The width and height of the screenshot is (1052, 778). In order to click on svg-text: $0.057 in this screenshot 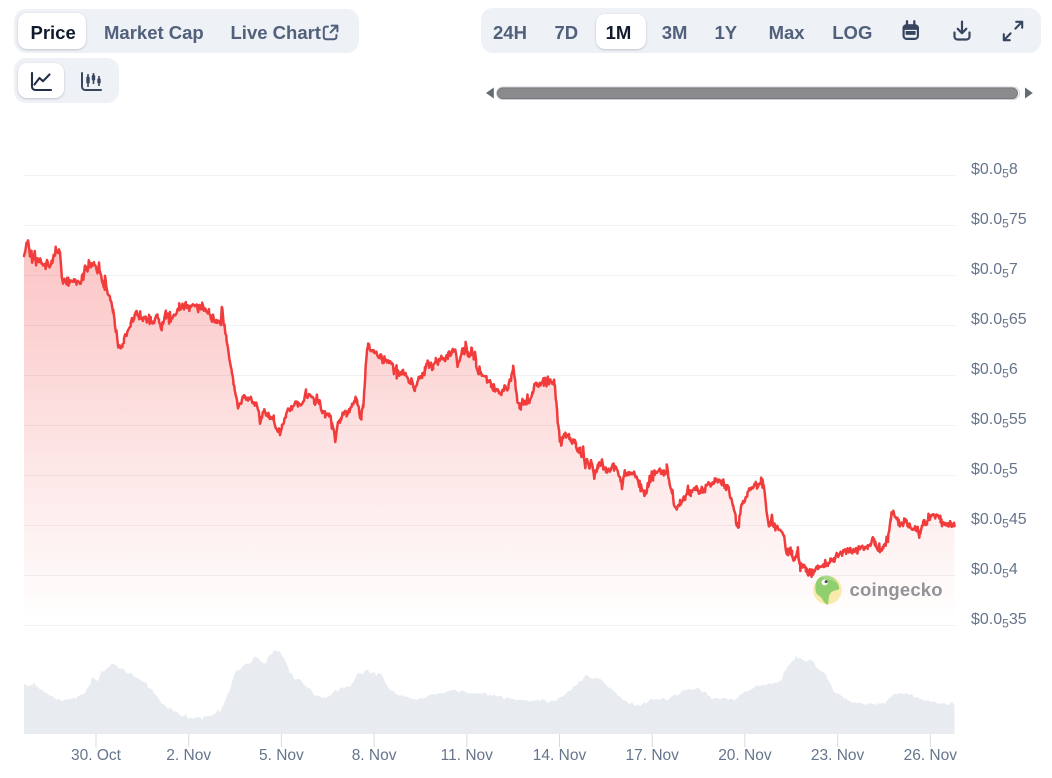, I will do `click(994, 271)`.